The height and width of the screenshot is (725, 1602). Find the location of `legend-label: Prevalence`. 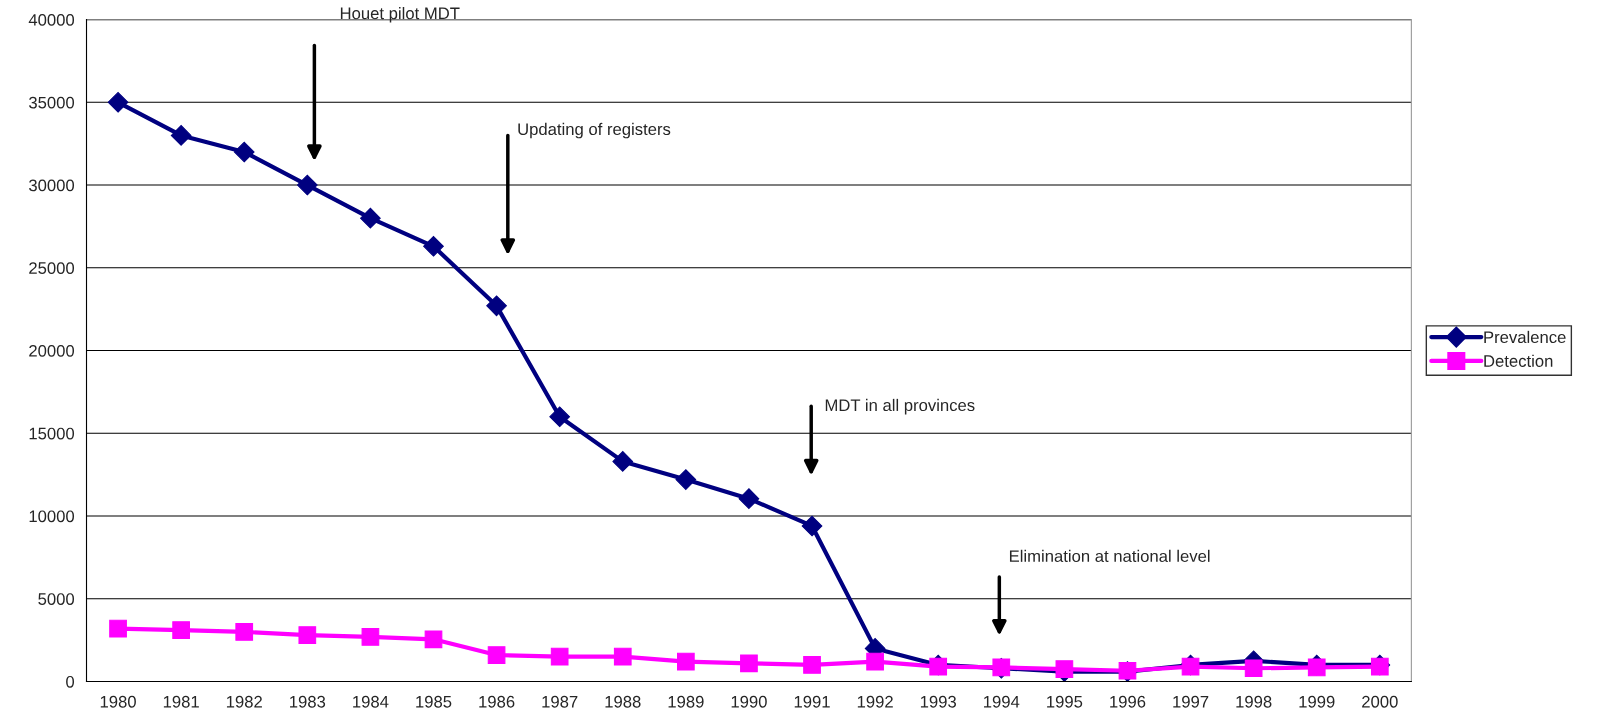

legend-label: Prevalence is located at coordinates (1525, 337).